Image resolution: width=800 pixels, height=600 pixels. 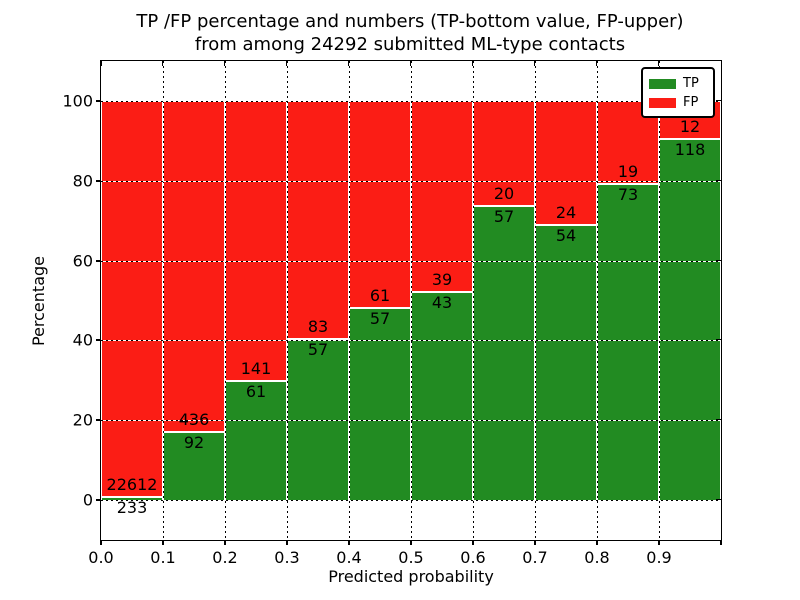 What do you see at coordinates (194, 442) in the screenshot?
I see `tp-count-label: 92` at bounding box center [194, 442].